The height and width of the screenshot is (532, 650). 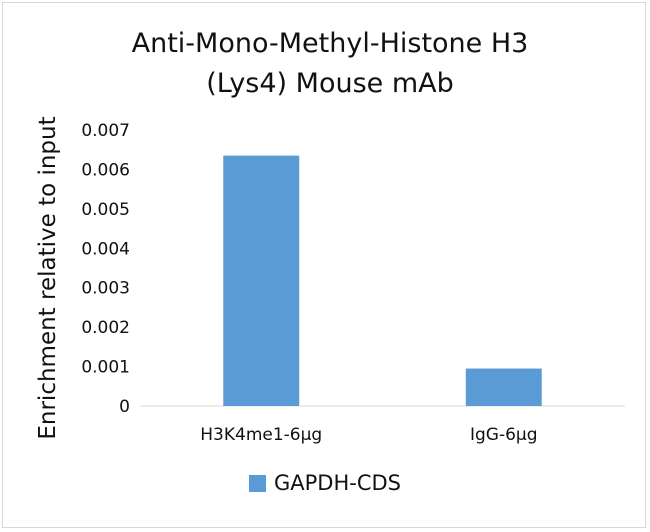 What do you see at coordinates (105, 131) in the screenshot?
I see `y-tick-label: 0.007` at bounding box center [105, 131].